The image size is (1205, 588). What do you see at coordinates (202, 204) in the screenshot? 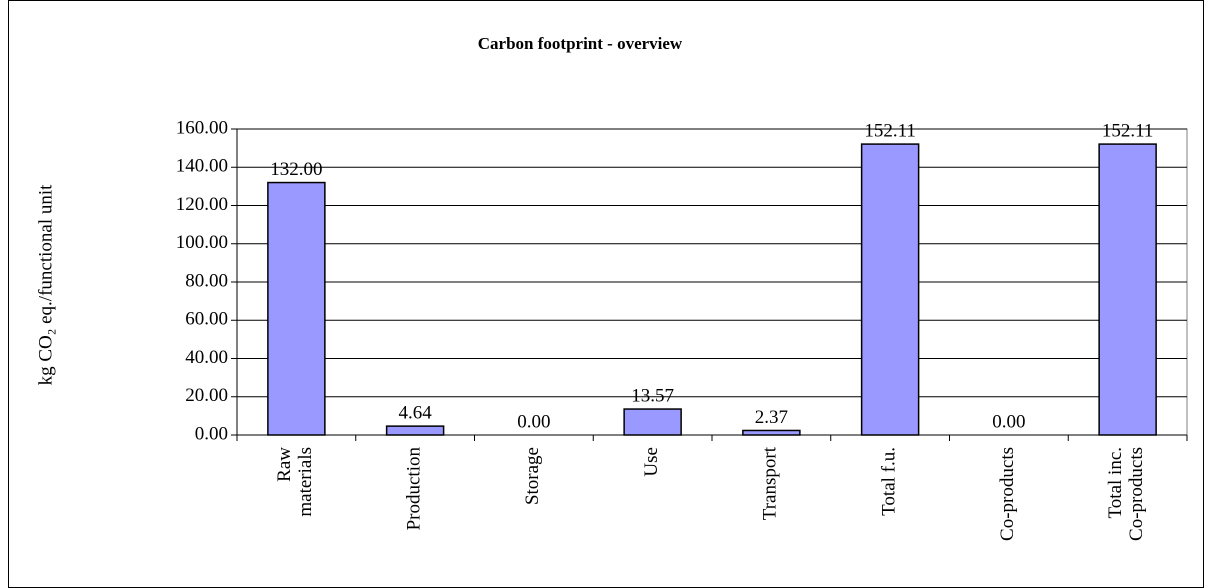
I see `y-tick-label: 120.00` at bounding box center [202, 204].